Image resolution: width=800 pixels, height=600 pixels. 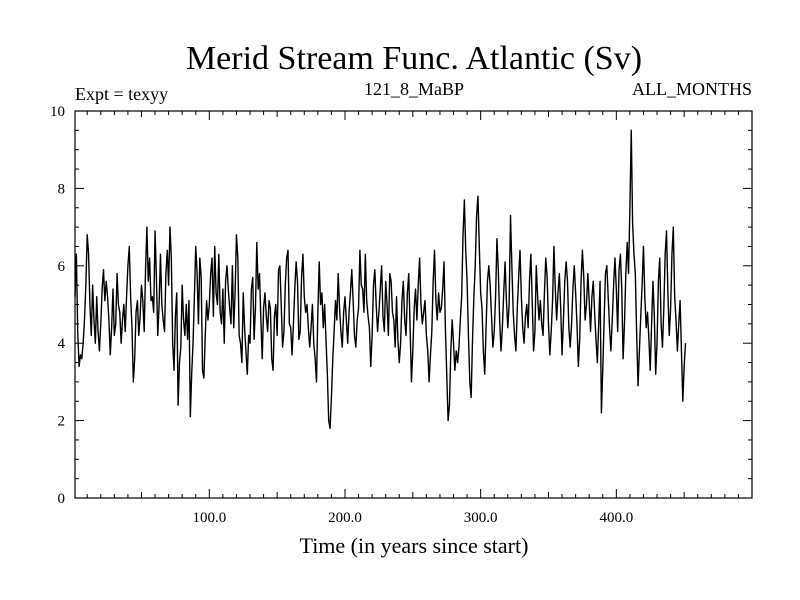 I want to click on x-tick-label: 300.0, so click(x=481, y=518).